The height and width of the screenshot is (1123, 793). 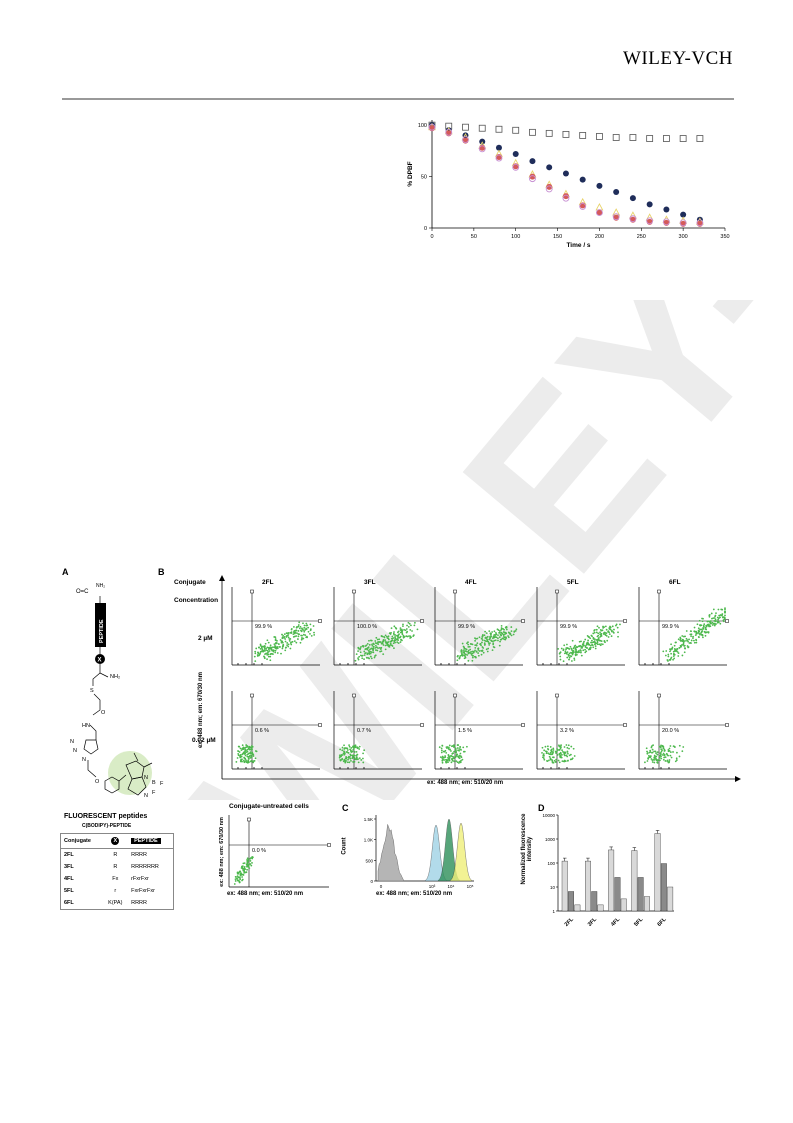 I want to click on gate-percent: 20.0 %, so click(x=670, y=731).